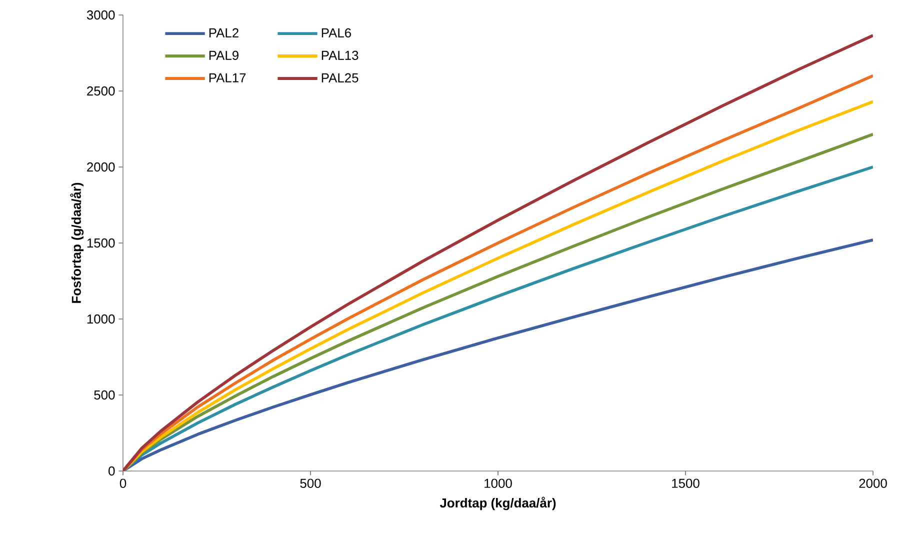  Describe the element at coordinates (340, 77) in the screenshot. I see `legend-label: PAL25` at that location.